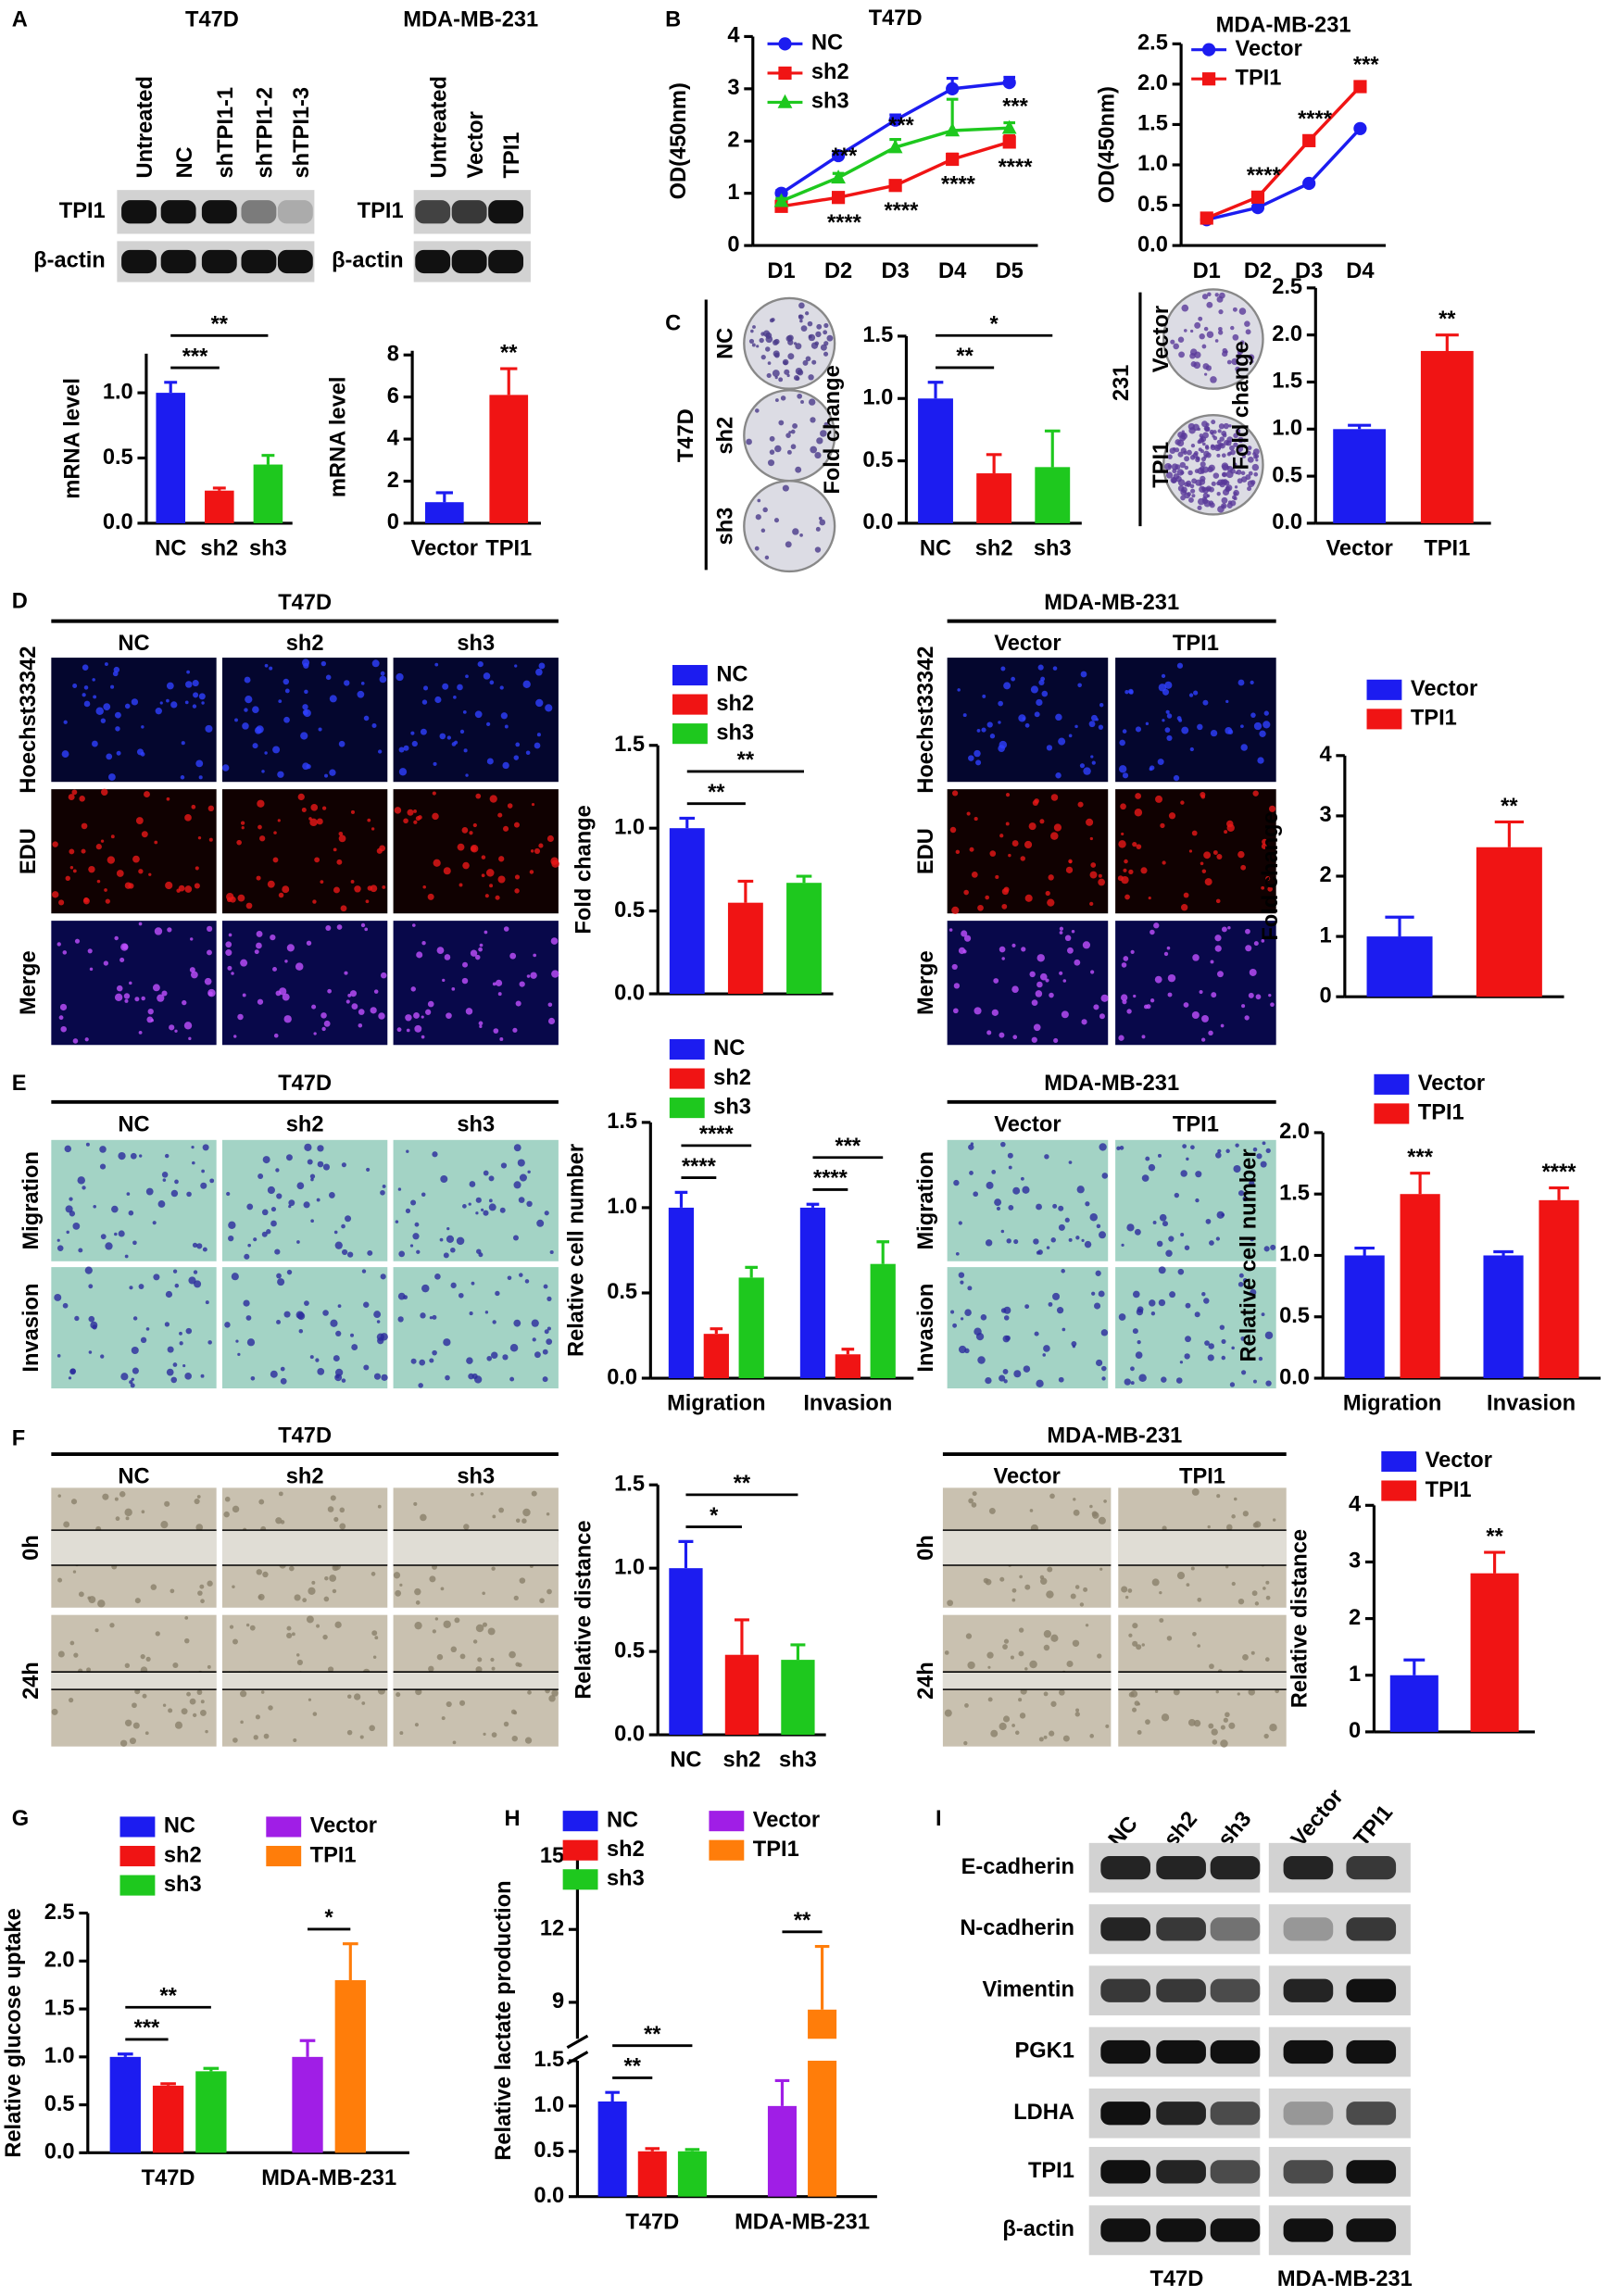 This screenshot has height=2296, width=1608. I want to click on column-label: TPI1, so click(1196, 1124).